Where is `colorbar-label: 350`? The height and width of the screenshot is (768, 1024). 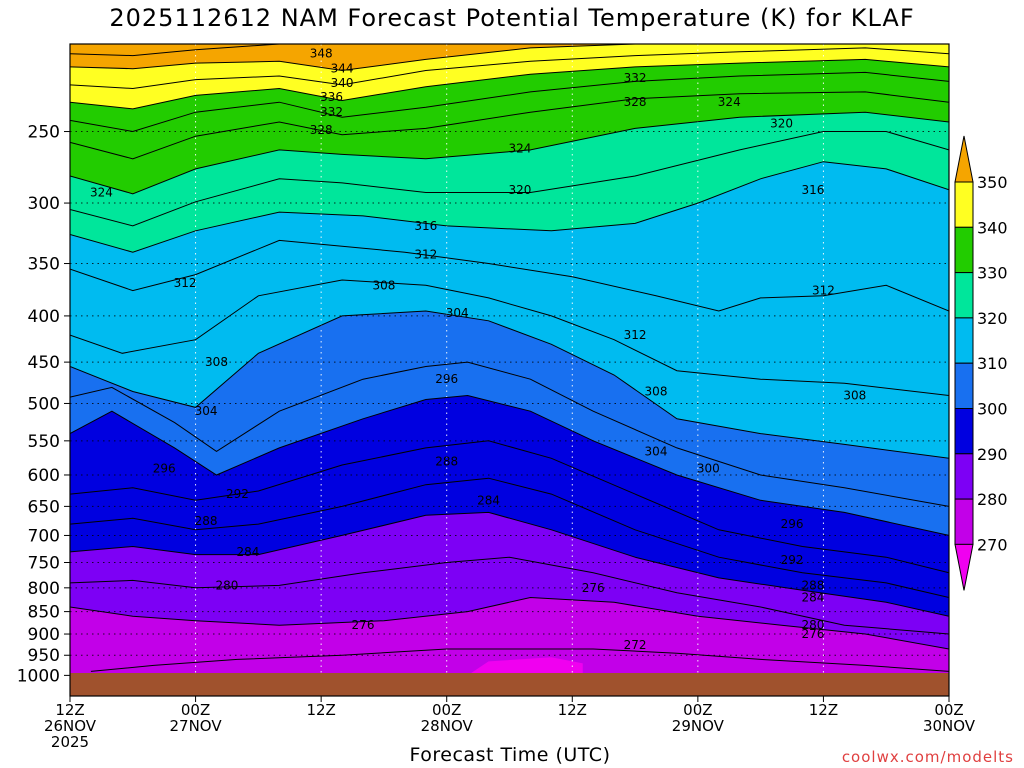 colorbar-label: 350 is located at coordinates (992, 182).